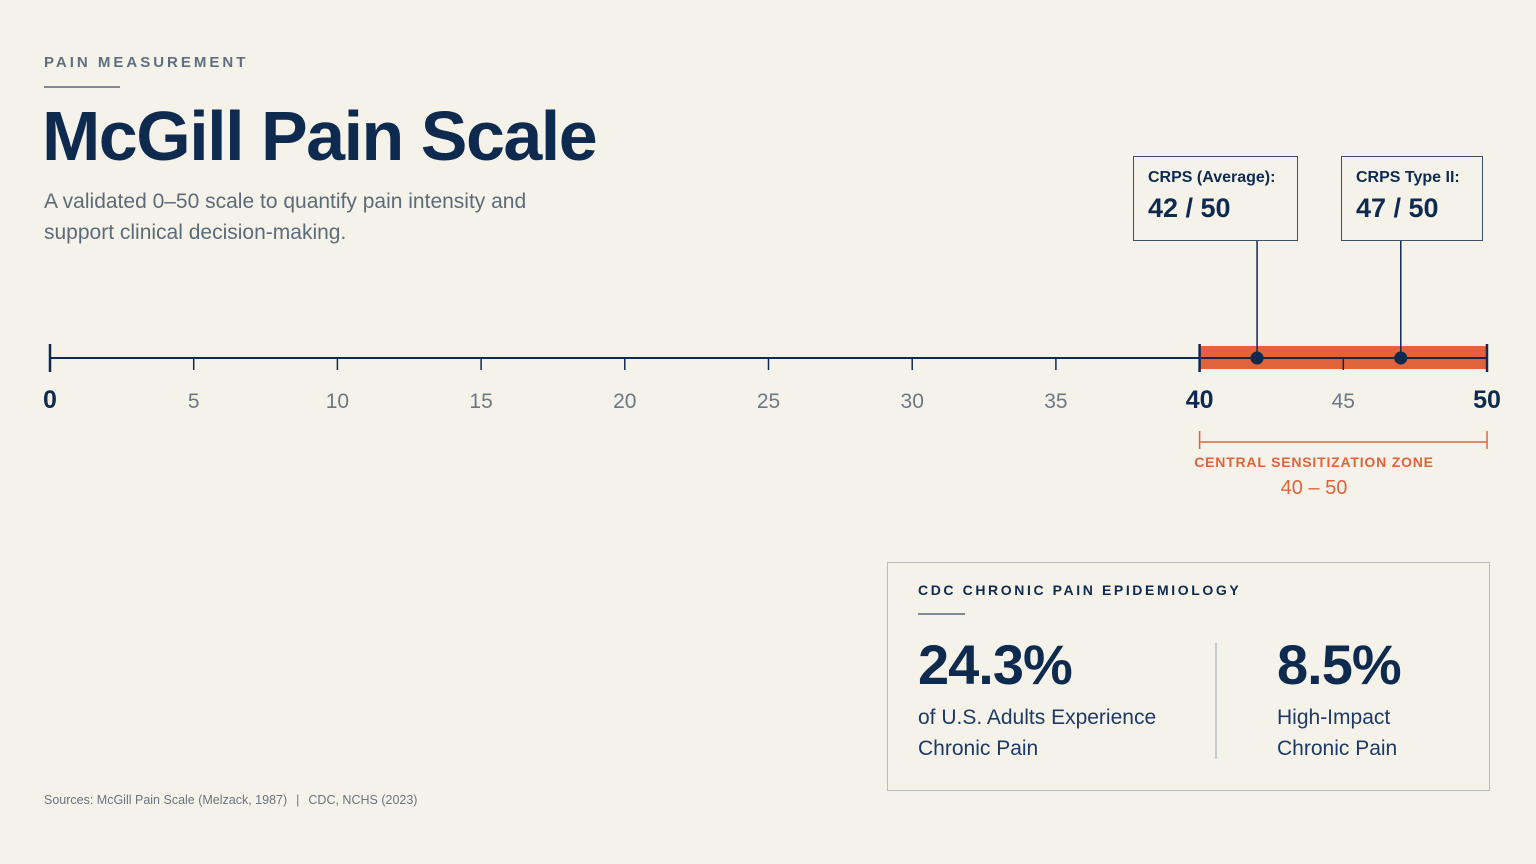  Describe the element at coordinates (1397, 208) in the screenshot. I see `callout-crps-type-ii-value: 47 / 50` at that location.